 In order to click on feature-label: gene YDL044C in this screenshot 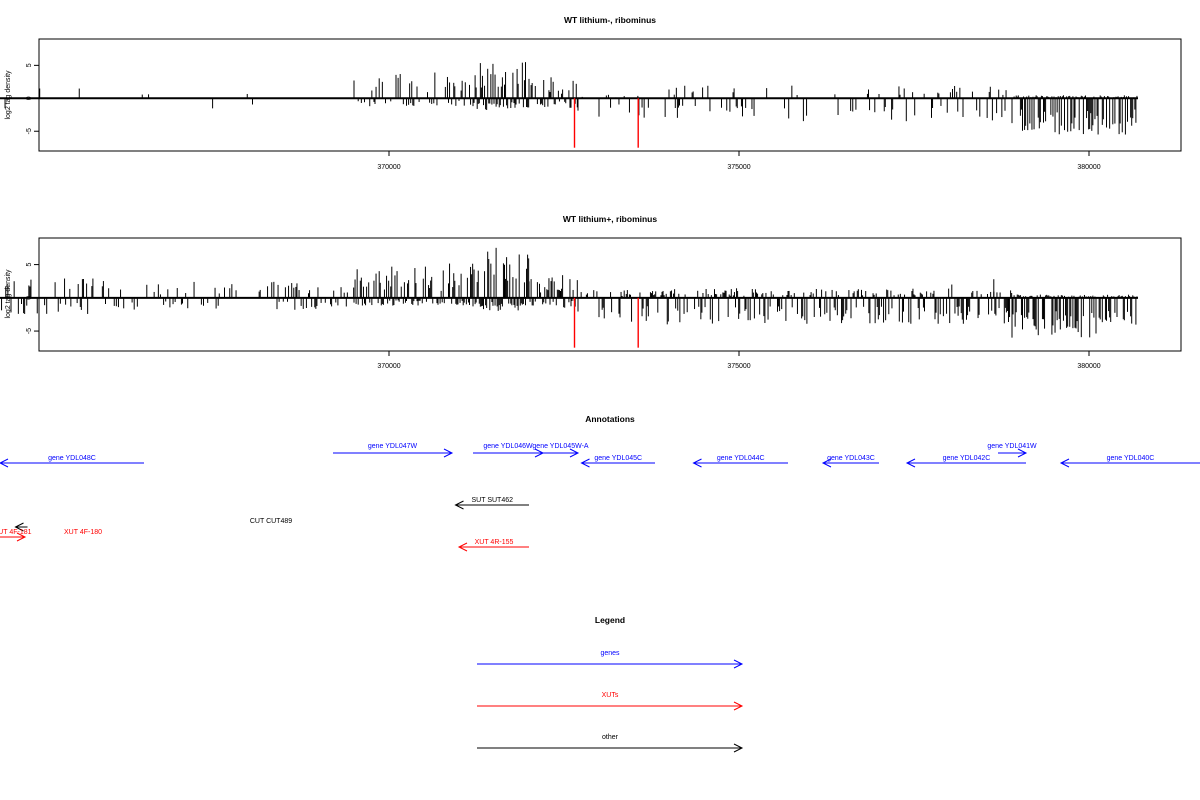, I will do `click(741, 458)`.